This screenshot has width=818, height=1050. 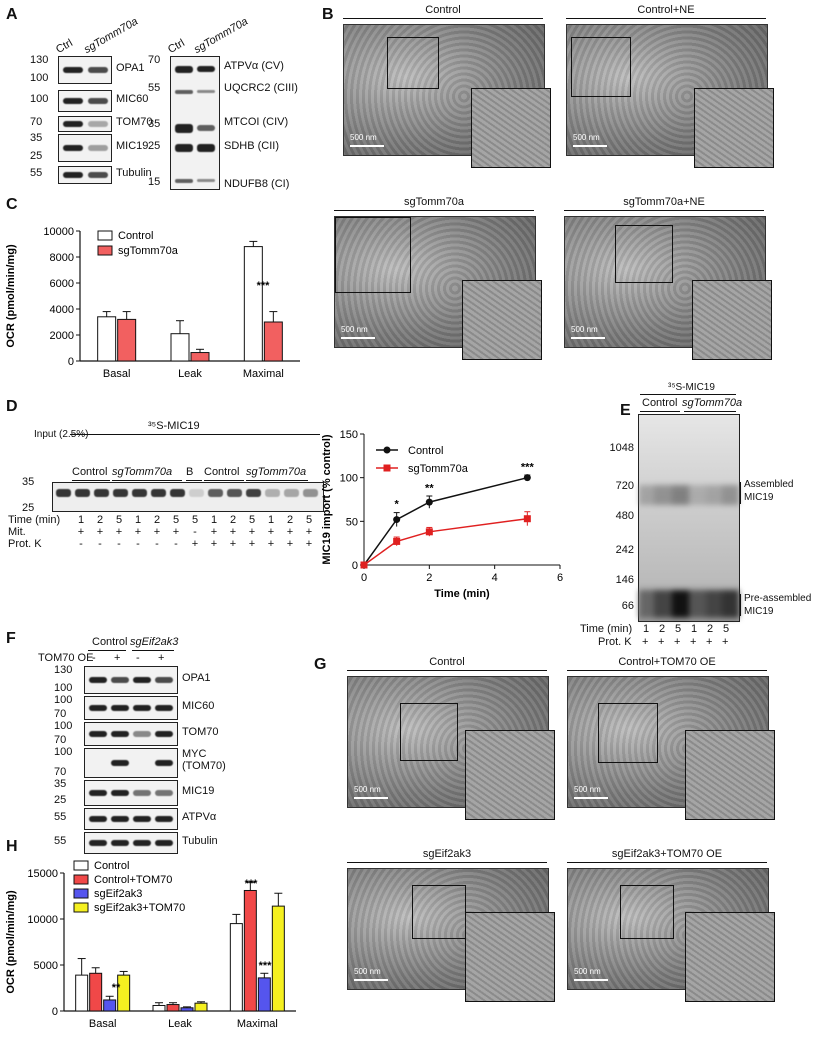 What do you see at coordinates (214, 520) in the screenshot?
I see `cond-value: 1` at bounding box center [214, 520].